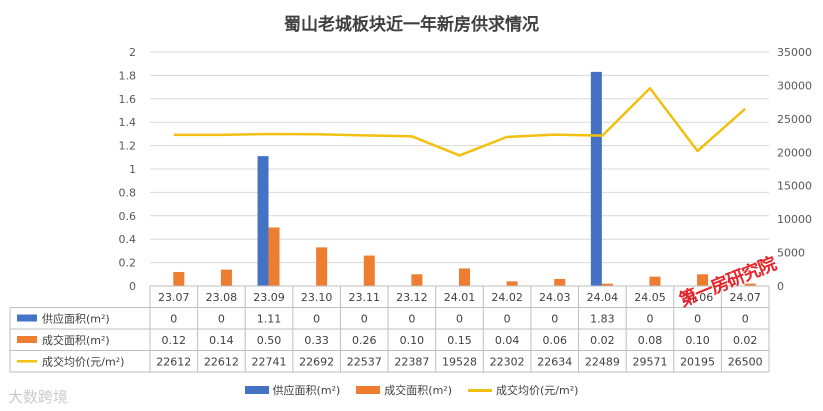  What do you see at coordinates (794, 85) in the screenshot?
I see `y-right-tick-label: 30000` at bounding box center [794, 85].